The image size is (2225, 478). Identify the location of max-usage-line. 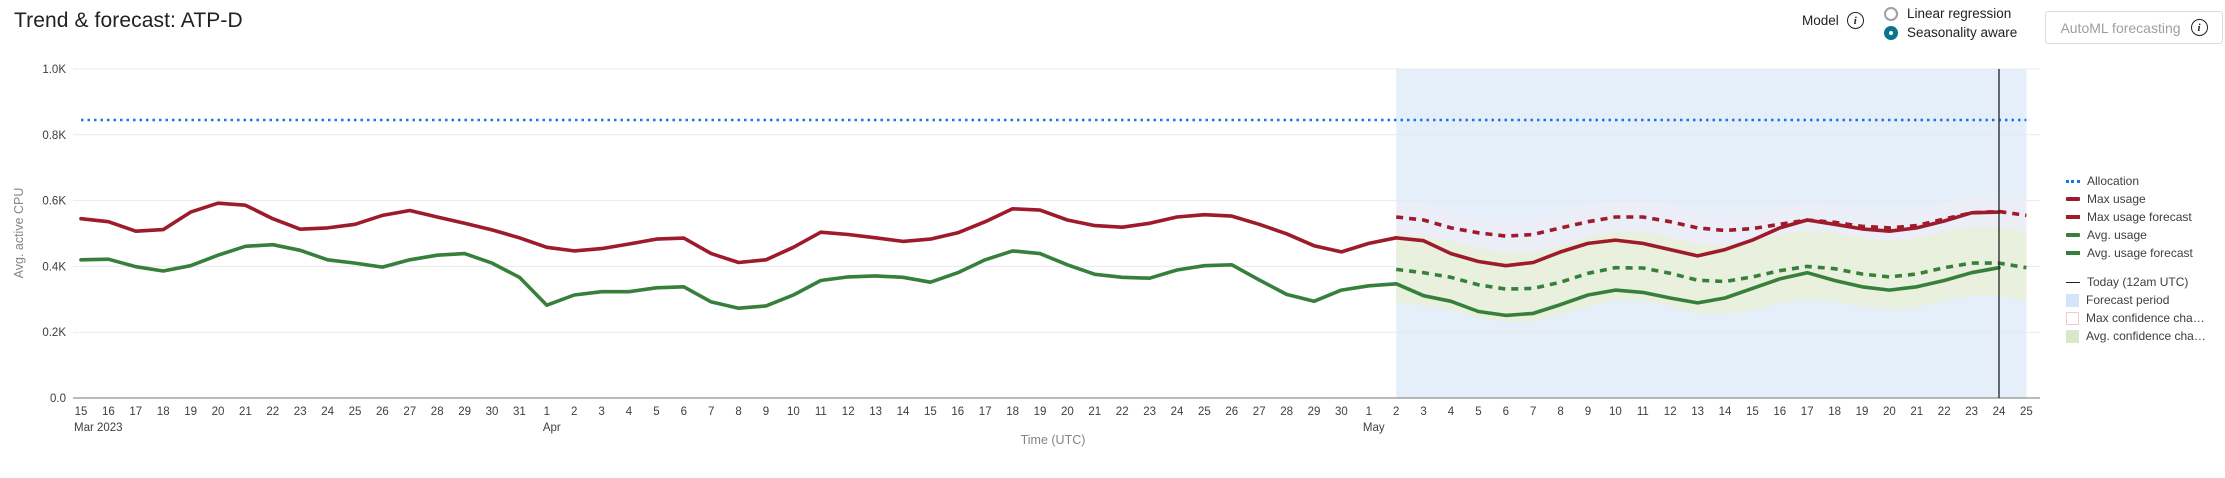
(1040, 234).